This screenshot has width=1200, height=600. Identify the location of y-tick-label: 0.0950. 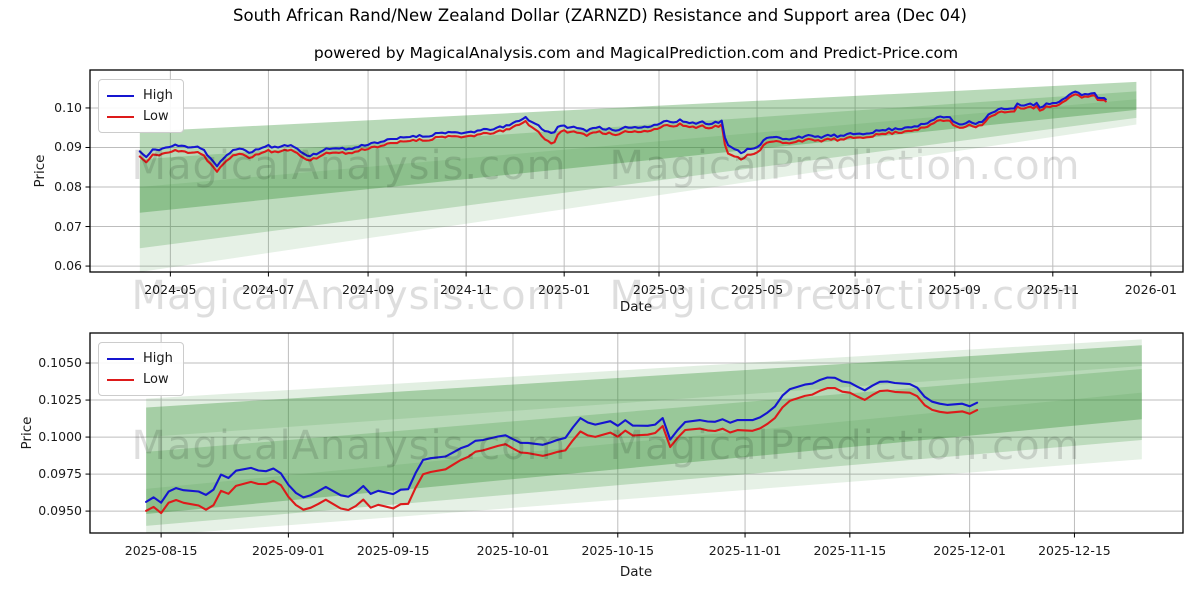
(60, 511).